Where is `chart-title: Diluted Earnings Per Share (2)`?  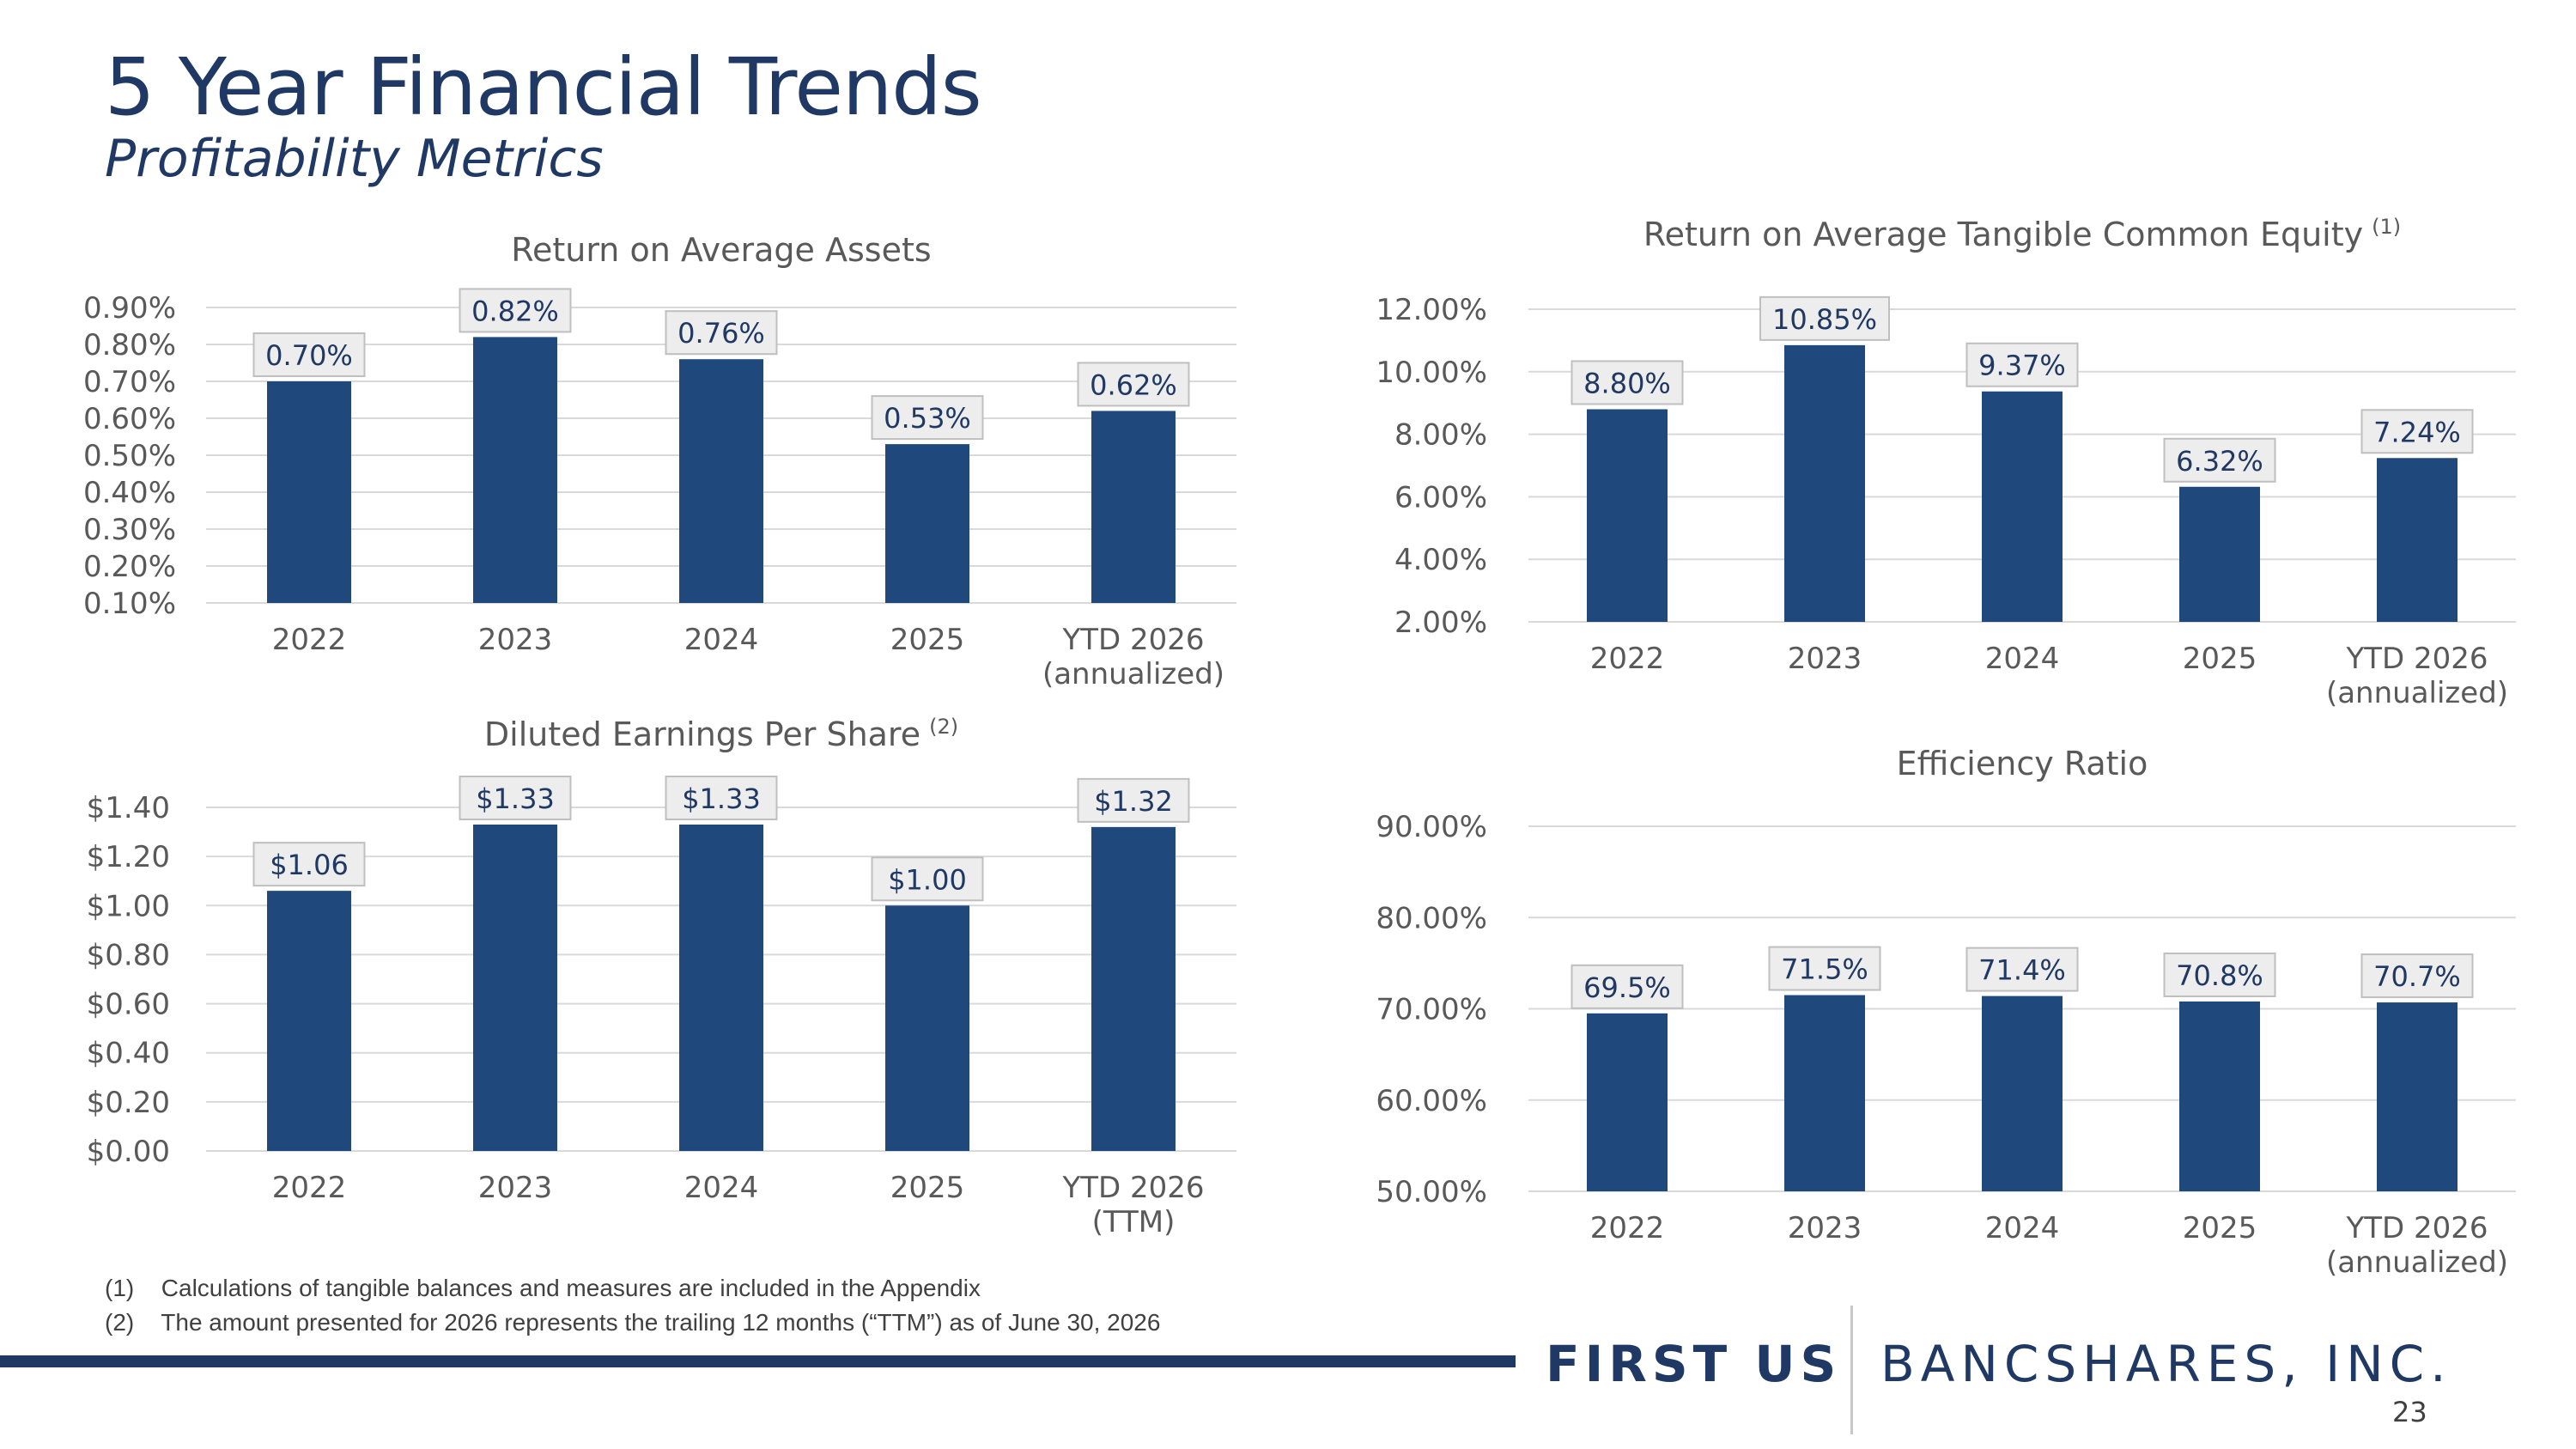 chart-title: Diluted Earnings Per Share (2) is located at coordinates (721, 734).